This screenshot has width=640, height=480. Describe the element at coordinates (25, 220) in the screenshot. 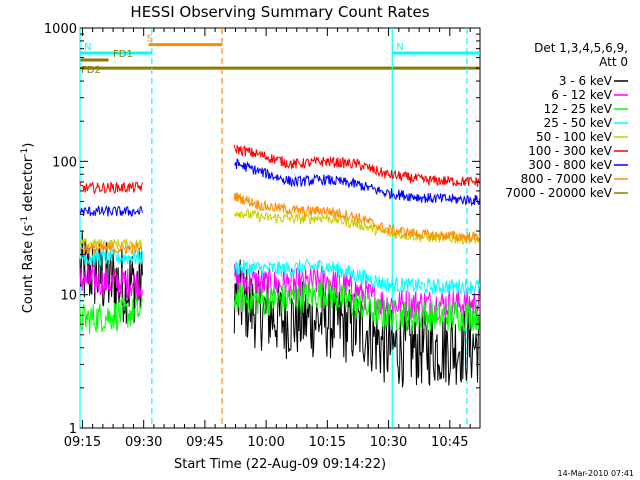

I see `y-axis-label-sup1: -1` at that location.